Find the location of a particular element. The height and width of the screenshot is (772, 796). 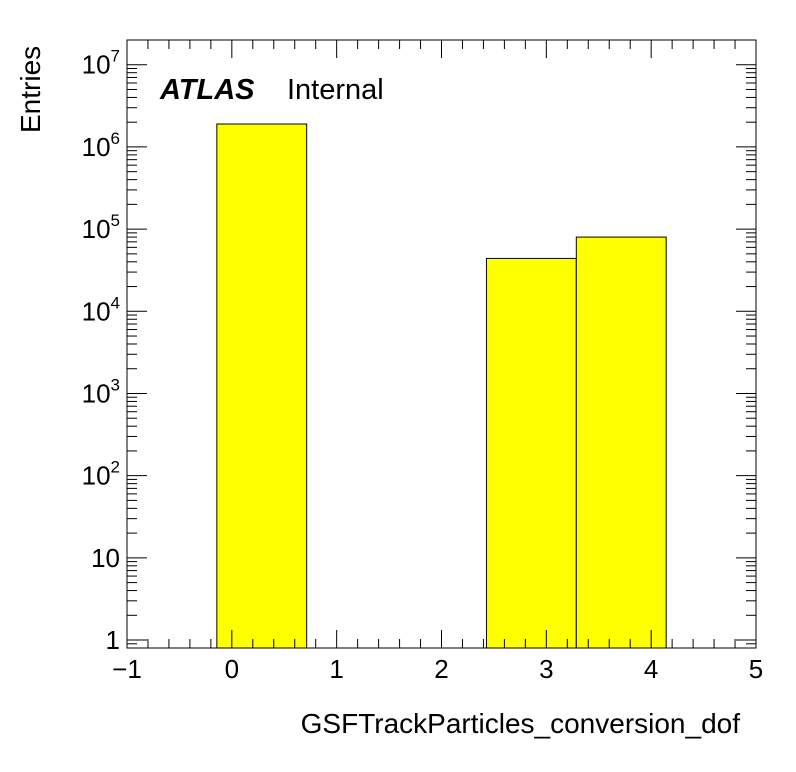

internal-label: Internal is located at coordinates (335, 90).